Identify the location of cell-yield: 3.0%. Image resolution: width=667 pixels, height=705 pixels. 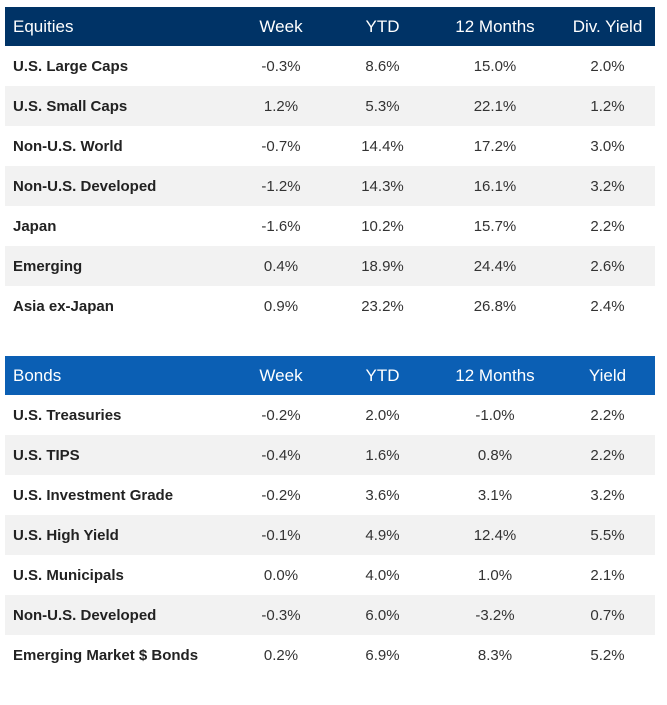
(607, 146).